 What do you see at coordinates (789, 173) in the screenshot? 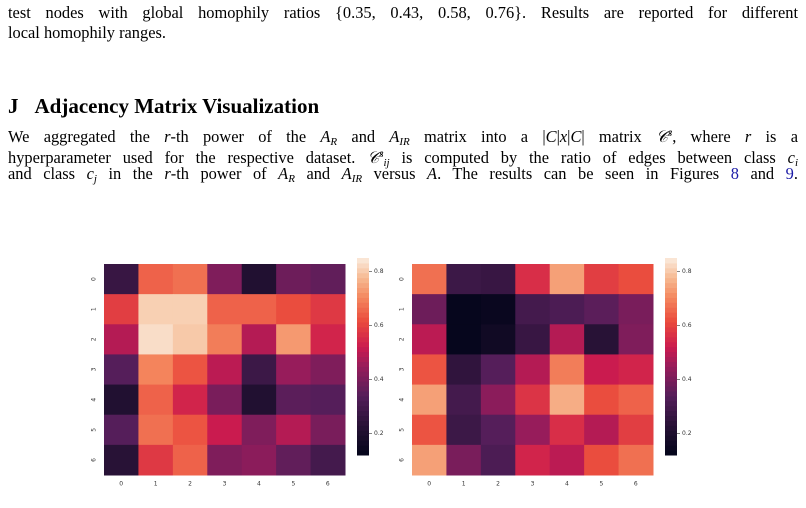
I see `figure-link: 9` at bounding box center [789, 173].